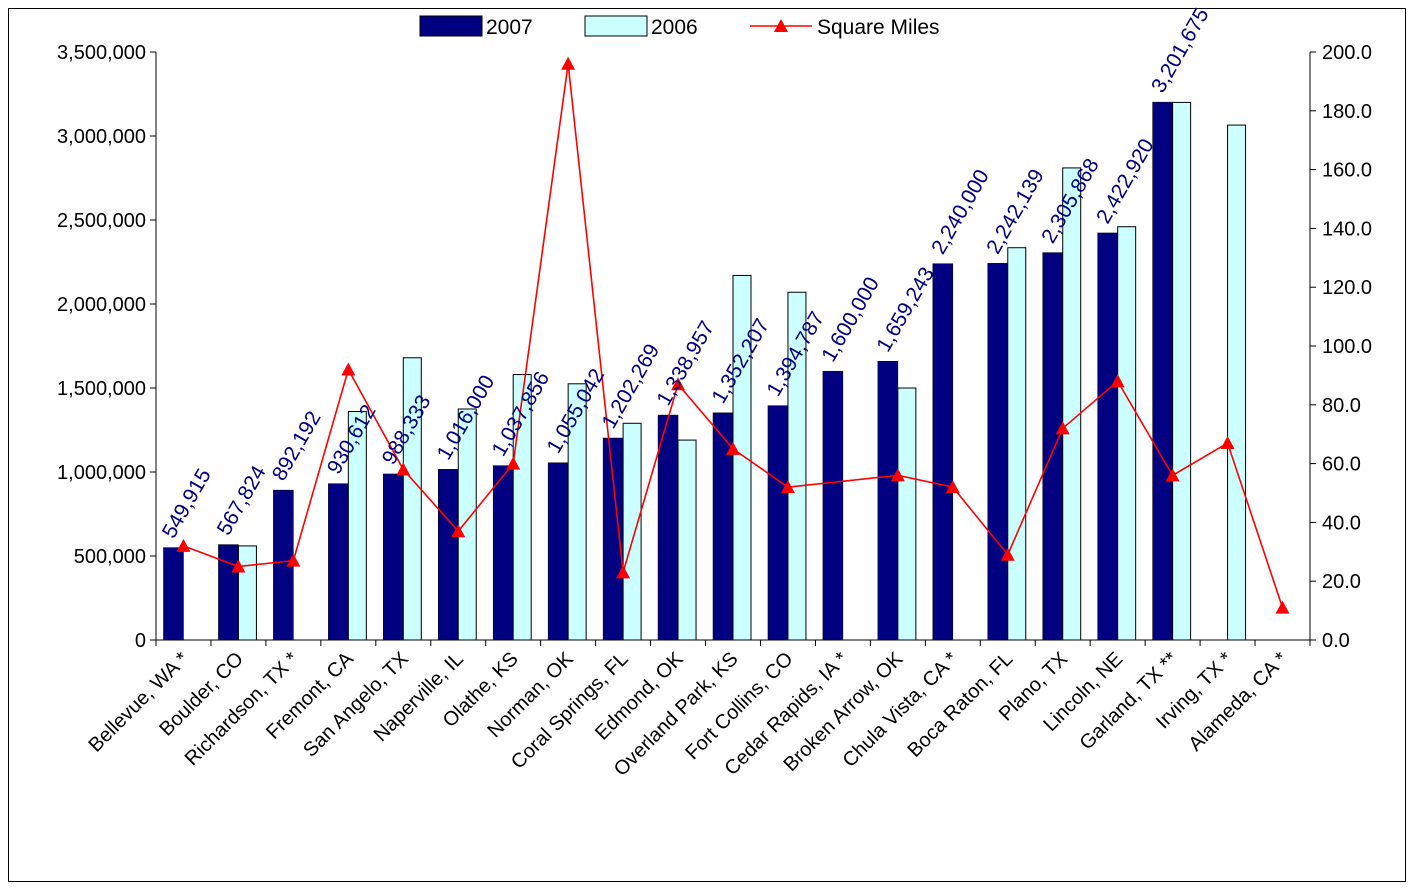 Image resolution: width=1414 pixels, height=890 pixels. I want to click on right-tick-label: 80.0, so click(1341, 406).